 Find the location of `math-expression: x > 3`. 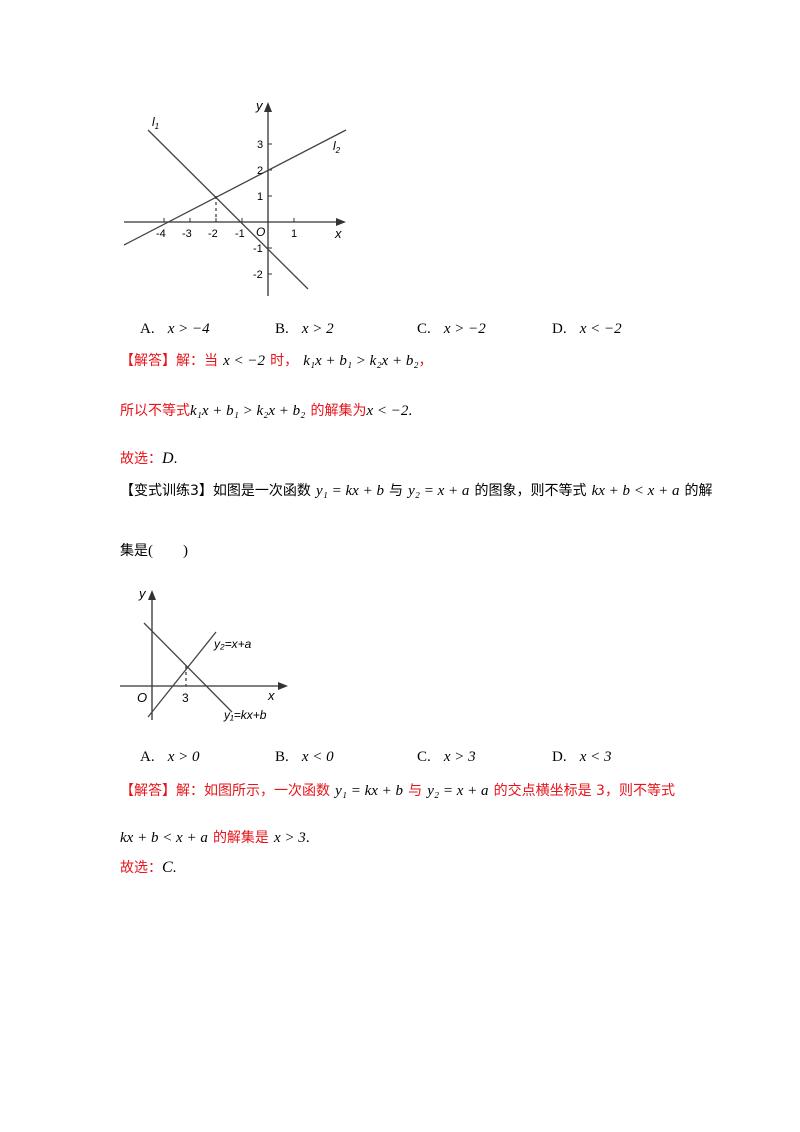

math-expression: x > 3 is located at coordinates (290, 838).